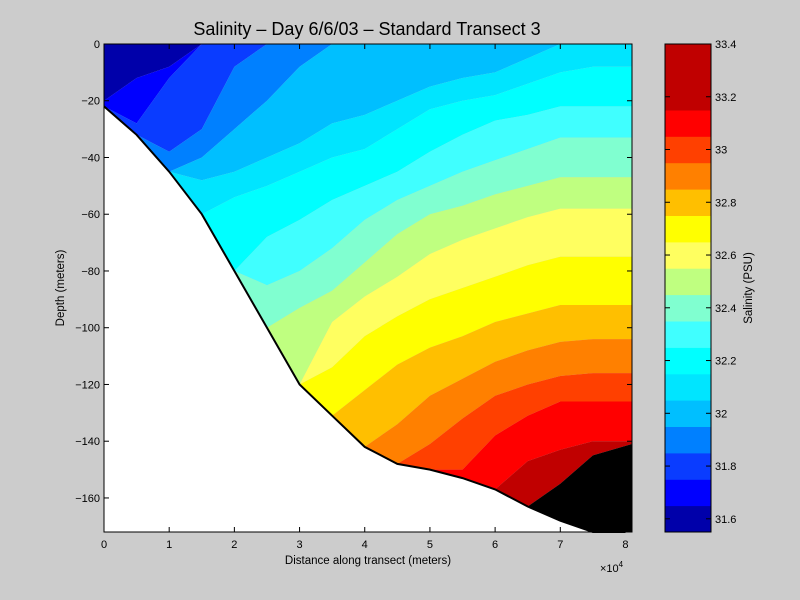 The width and height of the screenshot is (800, 600). I want to click on colorbar-ticks: 31.6 31.8 32 32.2 32.4 32.6 32.8 33 33.2 33.4, so click(700, 282).